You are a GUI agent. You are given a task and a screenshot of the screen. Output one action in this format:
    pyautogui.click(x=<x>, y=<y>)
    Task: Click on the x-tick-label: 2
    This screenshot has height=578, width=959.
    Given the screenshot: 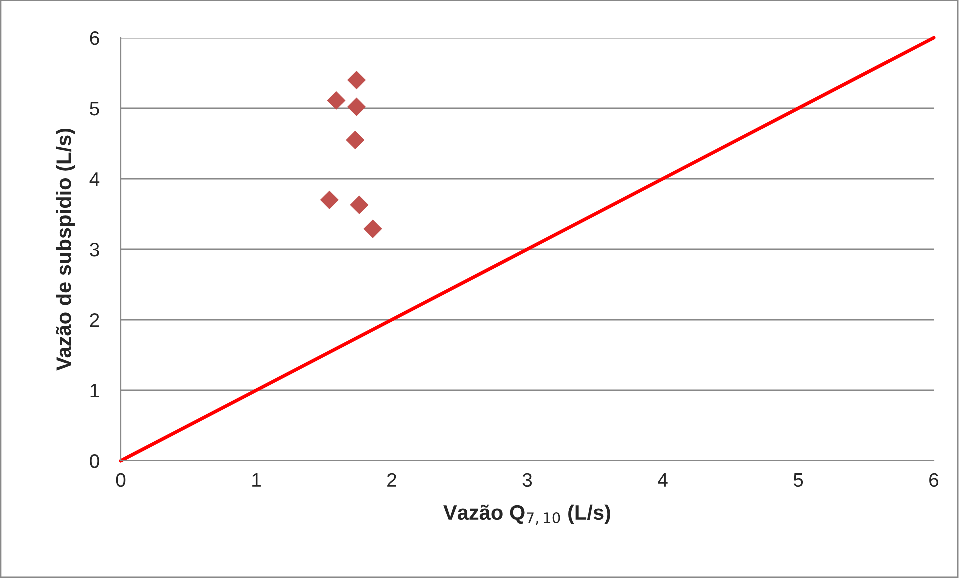 What is the action you would take?
    pyautogui.click(x=392, y=480)
    